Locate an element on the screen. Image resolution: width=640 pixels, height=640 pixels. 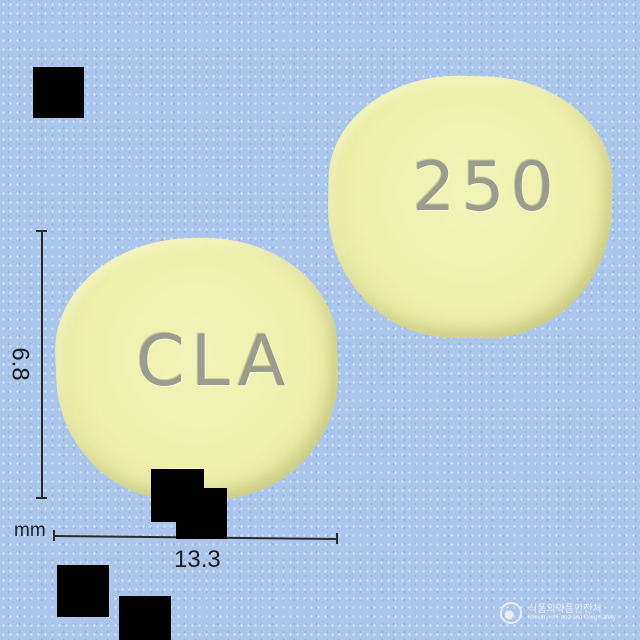
watermark-english: Ministry of Food and Drug Safety is located at coordinates (572, 618).